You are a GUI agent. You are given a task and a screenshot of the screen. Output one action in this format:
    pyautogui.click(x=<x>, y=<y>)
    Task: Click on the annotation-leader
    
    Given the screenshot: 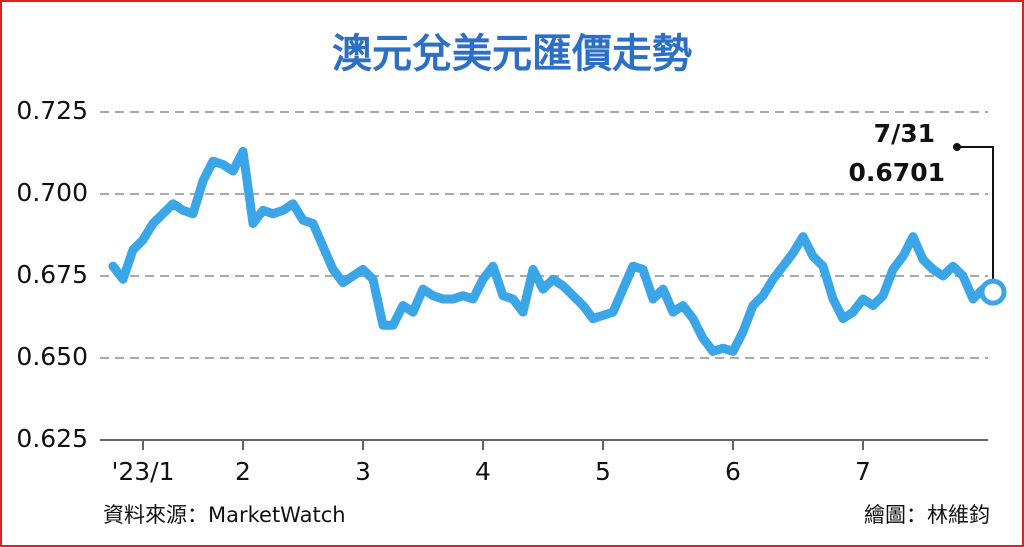 What is the action you would take?
    pyautogui.click(x=975, y=213)
    